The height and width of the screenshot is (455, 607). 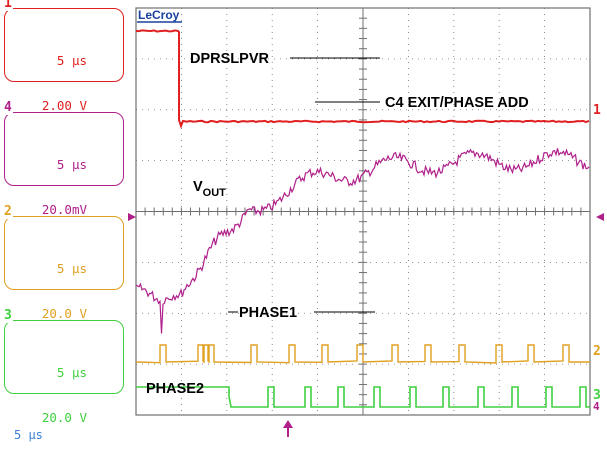 I want to click on marker-channel-4: 4, so click(x=596, y=406).